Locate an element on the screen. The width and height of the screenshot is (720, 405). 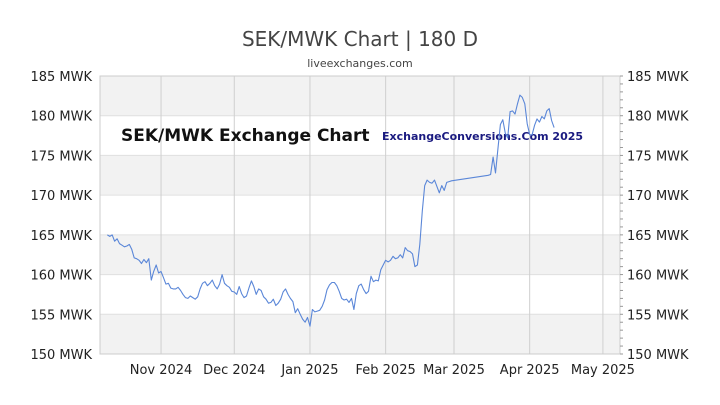
x-tick-label: Nov 2024 is located at coordinates (161, 370).